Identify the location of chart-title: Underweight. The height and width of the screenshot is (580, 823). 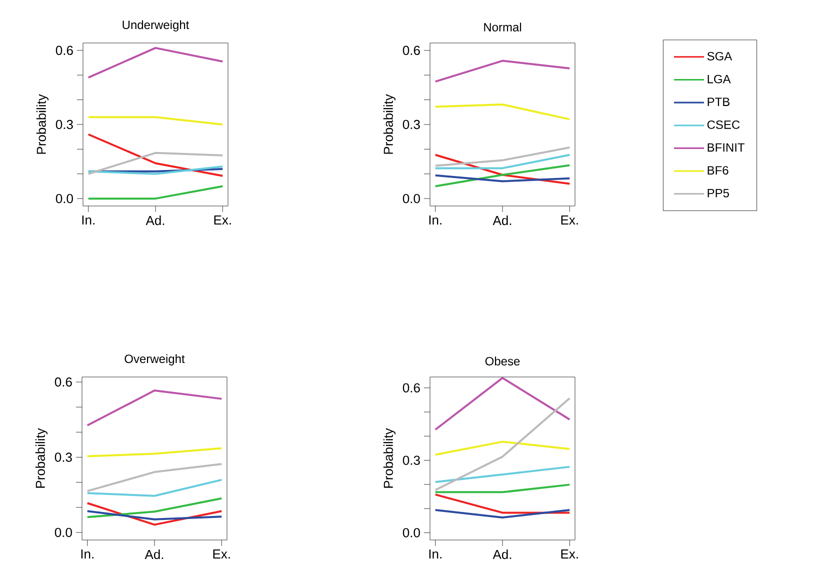
(156, 26).